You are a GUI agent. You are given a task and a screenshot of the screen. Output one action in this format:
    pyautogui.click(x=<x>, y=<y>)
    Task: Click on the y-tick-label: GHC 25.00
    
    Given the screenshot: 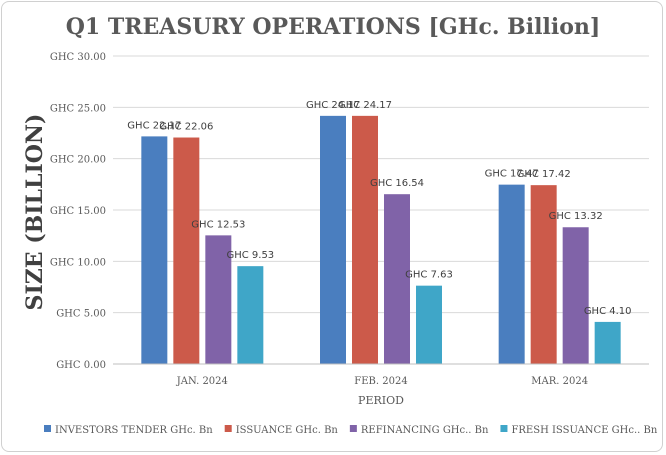 What is the action you would take?
    pyautogui.click(x=78, y=108)
    